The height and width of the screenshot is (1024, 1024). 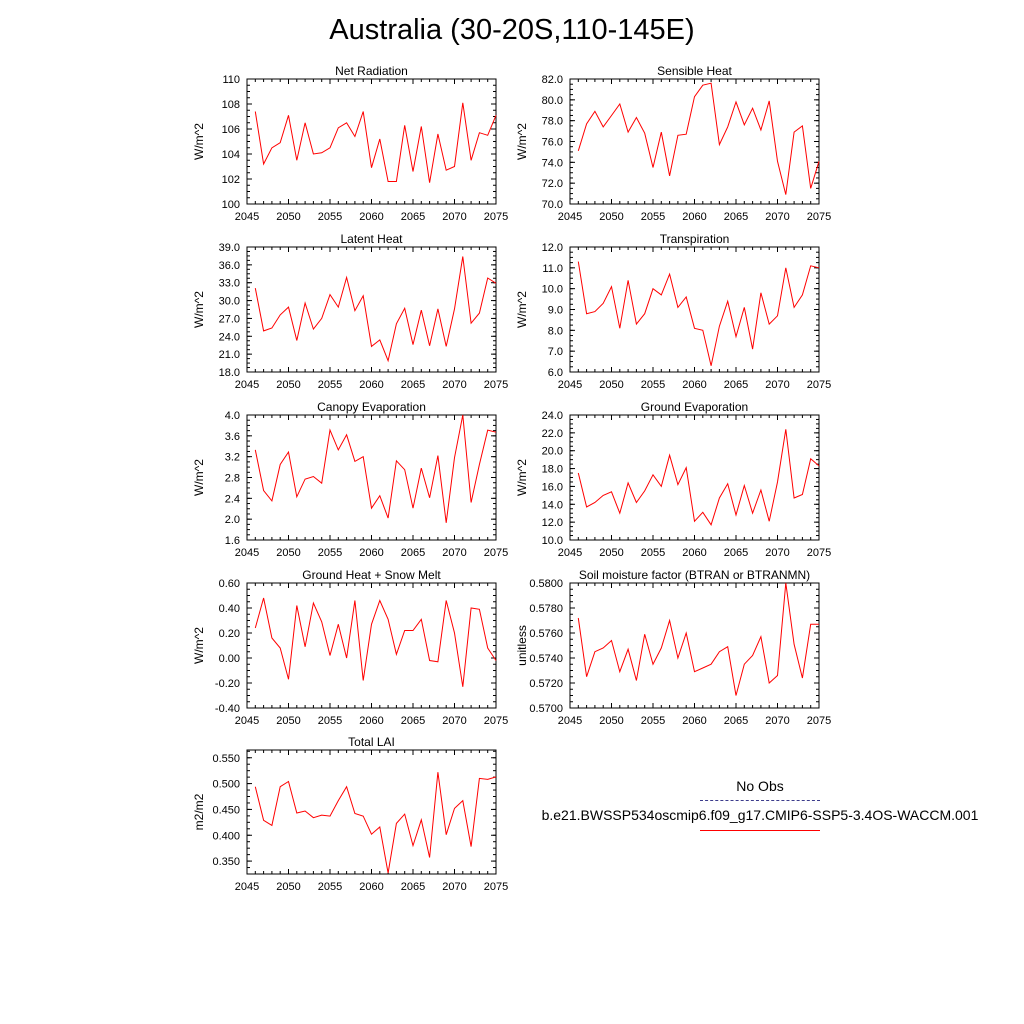 What do you see at coordinates (226, 862) in the screenshot?
I see `y-tick-label: 0.350` at bounding box center [226, 862].